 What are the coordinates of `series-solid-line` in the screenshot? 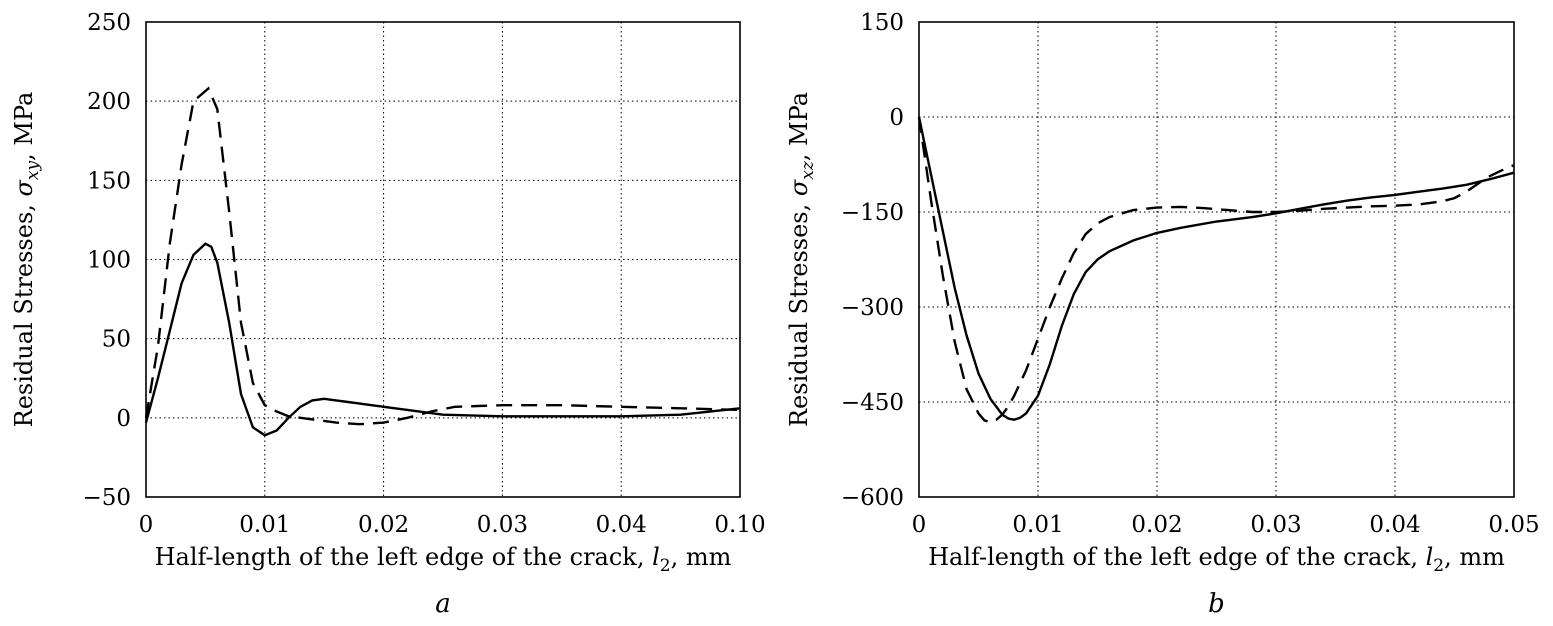 It's located at (442, 339).